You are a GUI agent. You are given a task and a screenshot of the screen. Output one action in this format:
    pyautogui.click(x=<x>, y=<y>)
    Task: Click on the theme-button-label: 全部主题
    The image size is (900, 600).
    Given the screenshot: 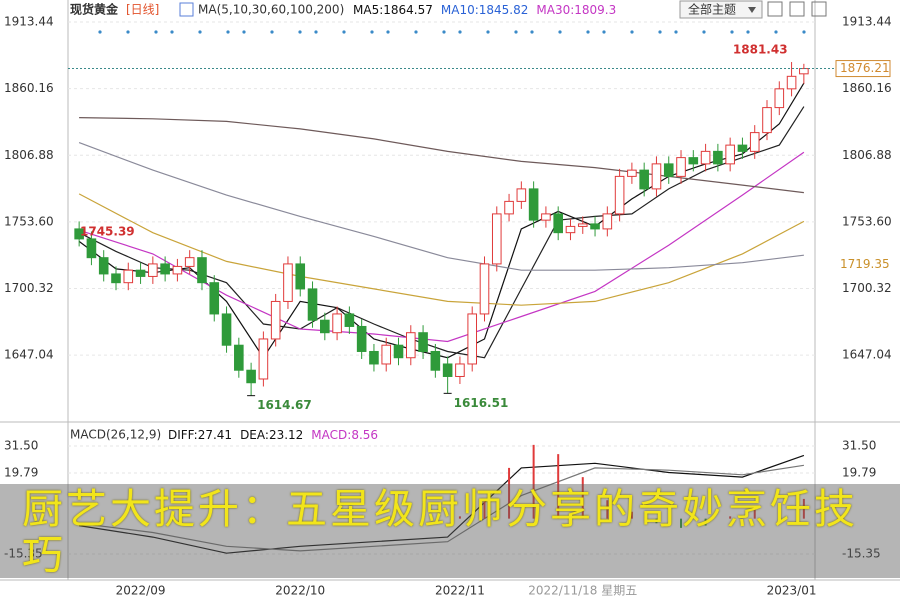 What is the action you would take?
    pyautogui.click(x=712, y=9)
    